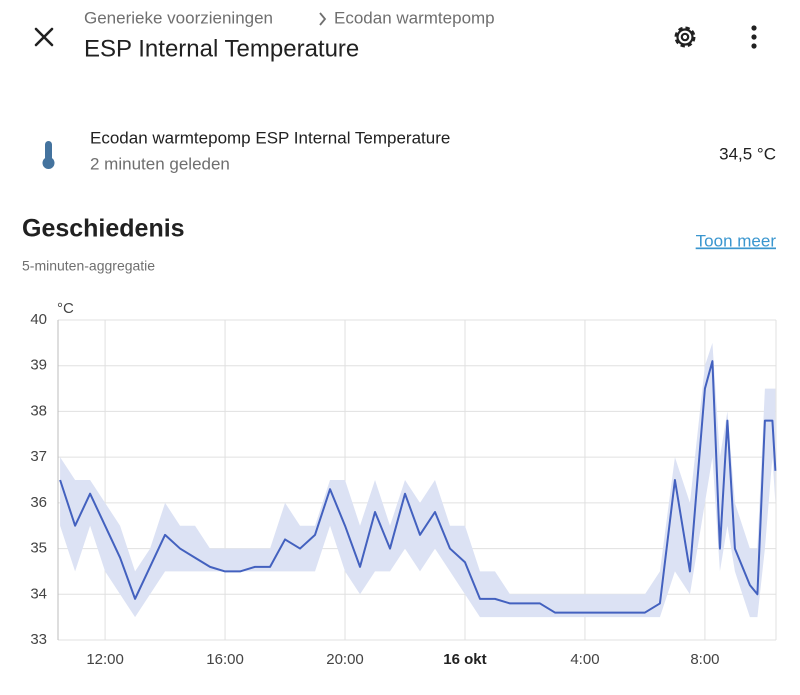  I want to click on y-tick-label: 40, so click(38, 319).